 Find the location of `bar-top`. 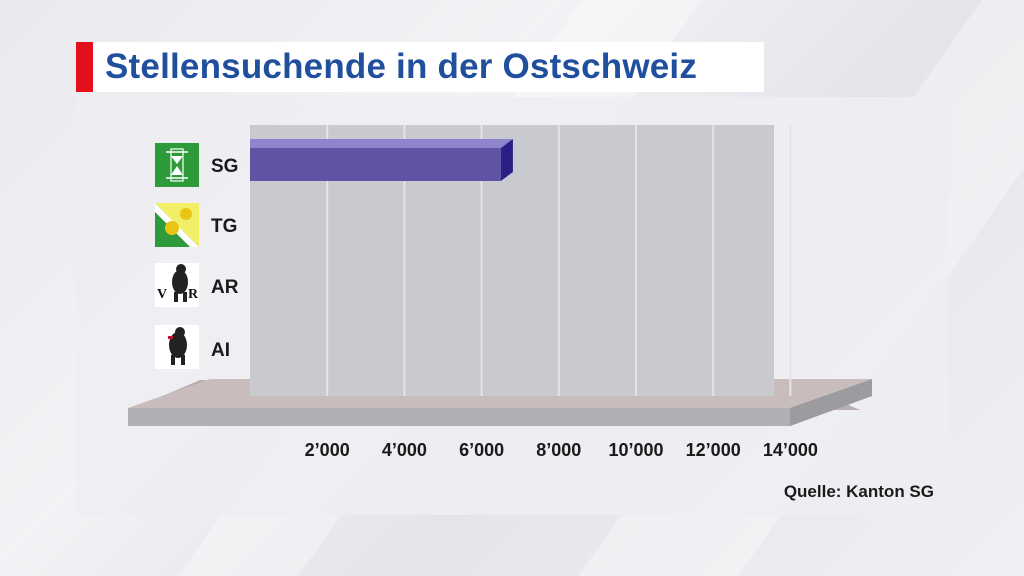

bar-top is located at coordinates (381, 143).